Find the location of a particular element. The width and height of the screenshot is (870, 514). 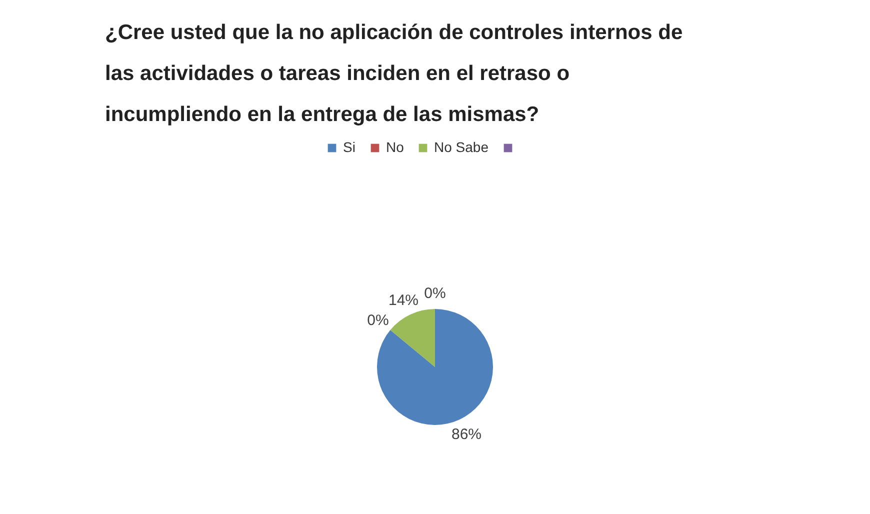

chart-title: ¿Cree usted que la no aplicación de controles internos de las actividades o tareas inciden en el retraso o incumpliendo en la entrega de las mismas? is located at coordinates (394, 73).